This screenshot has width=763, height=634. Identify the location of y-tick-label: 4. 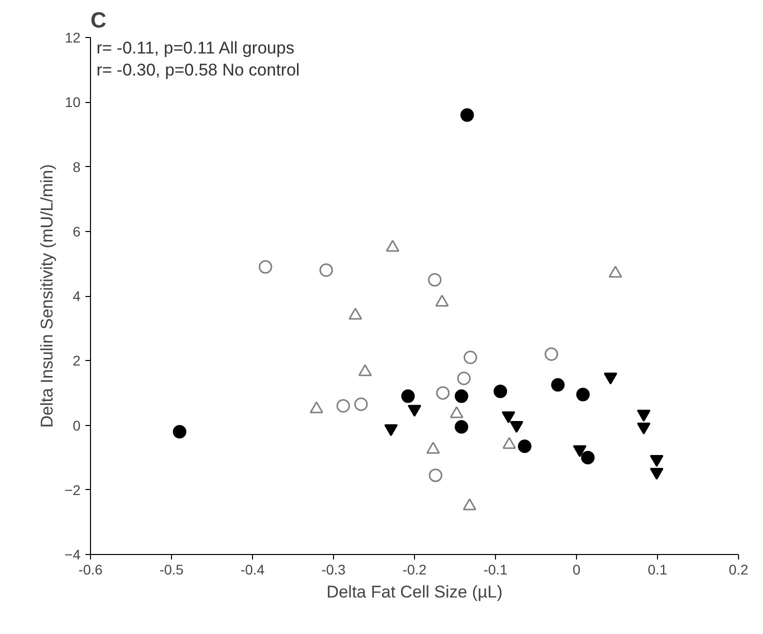
(76, 296).